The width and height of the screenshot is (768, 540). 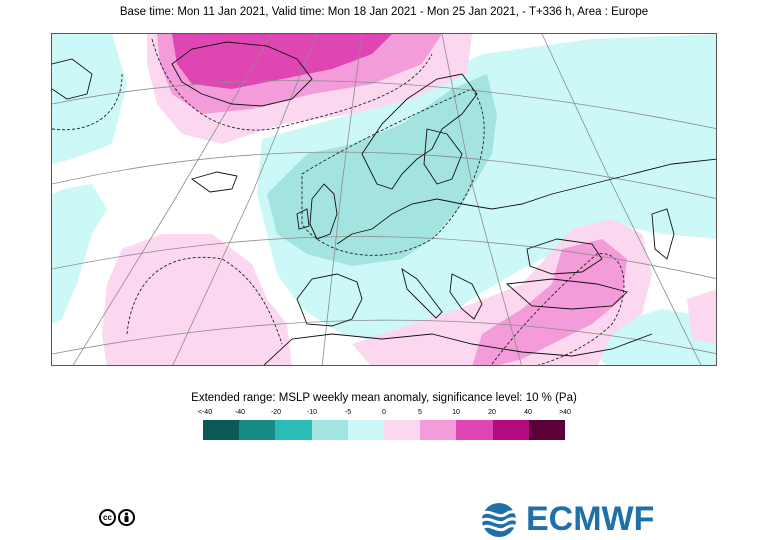 What do you see at coordinates (204, 301) in the screenshot?
I see `significance-contour-atlantic` at bounding box center [204, 301].